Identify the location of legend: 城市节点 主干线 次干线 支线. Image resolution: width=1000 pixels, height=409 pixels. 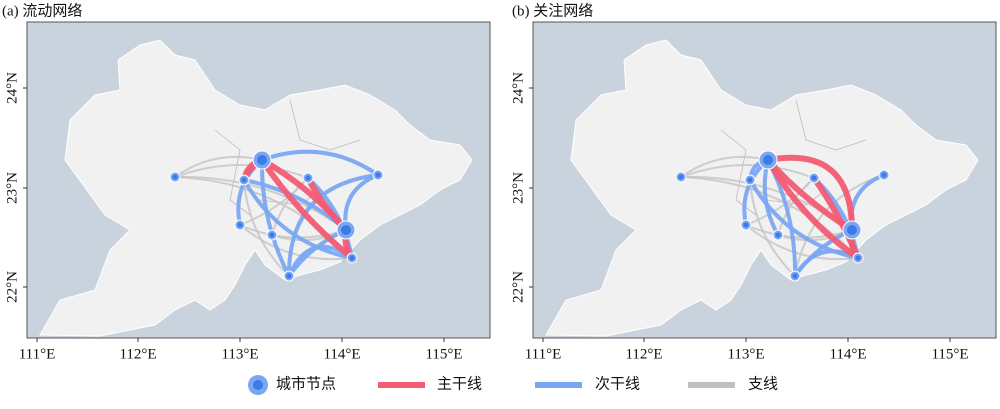
(513, 385).